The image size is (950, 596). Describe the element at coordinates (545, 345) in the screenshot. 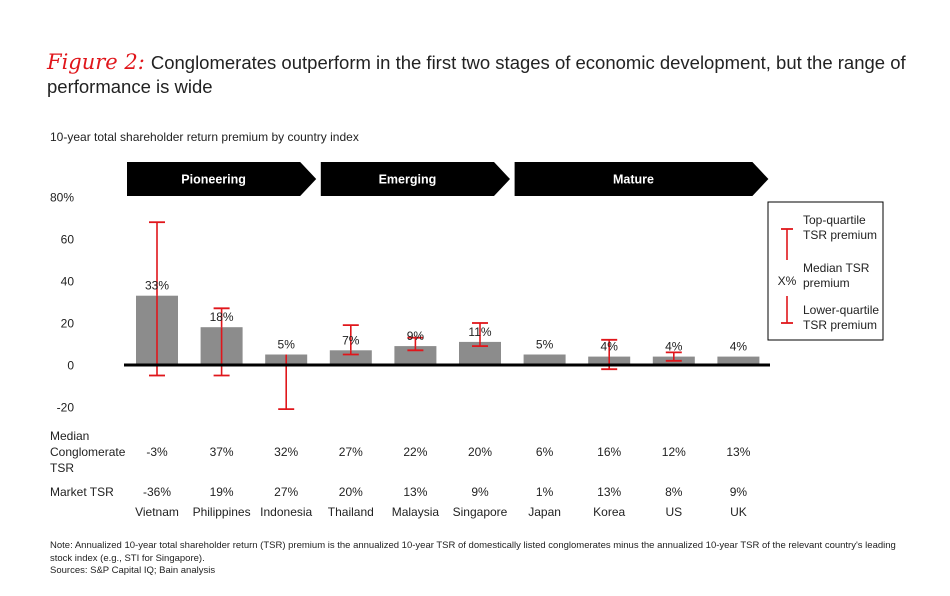

I see `data-label-6: 5%` at that location.